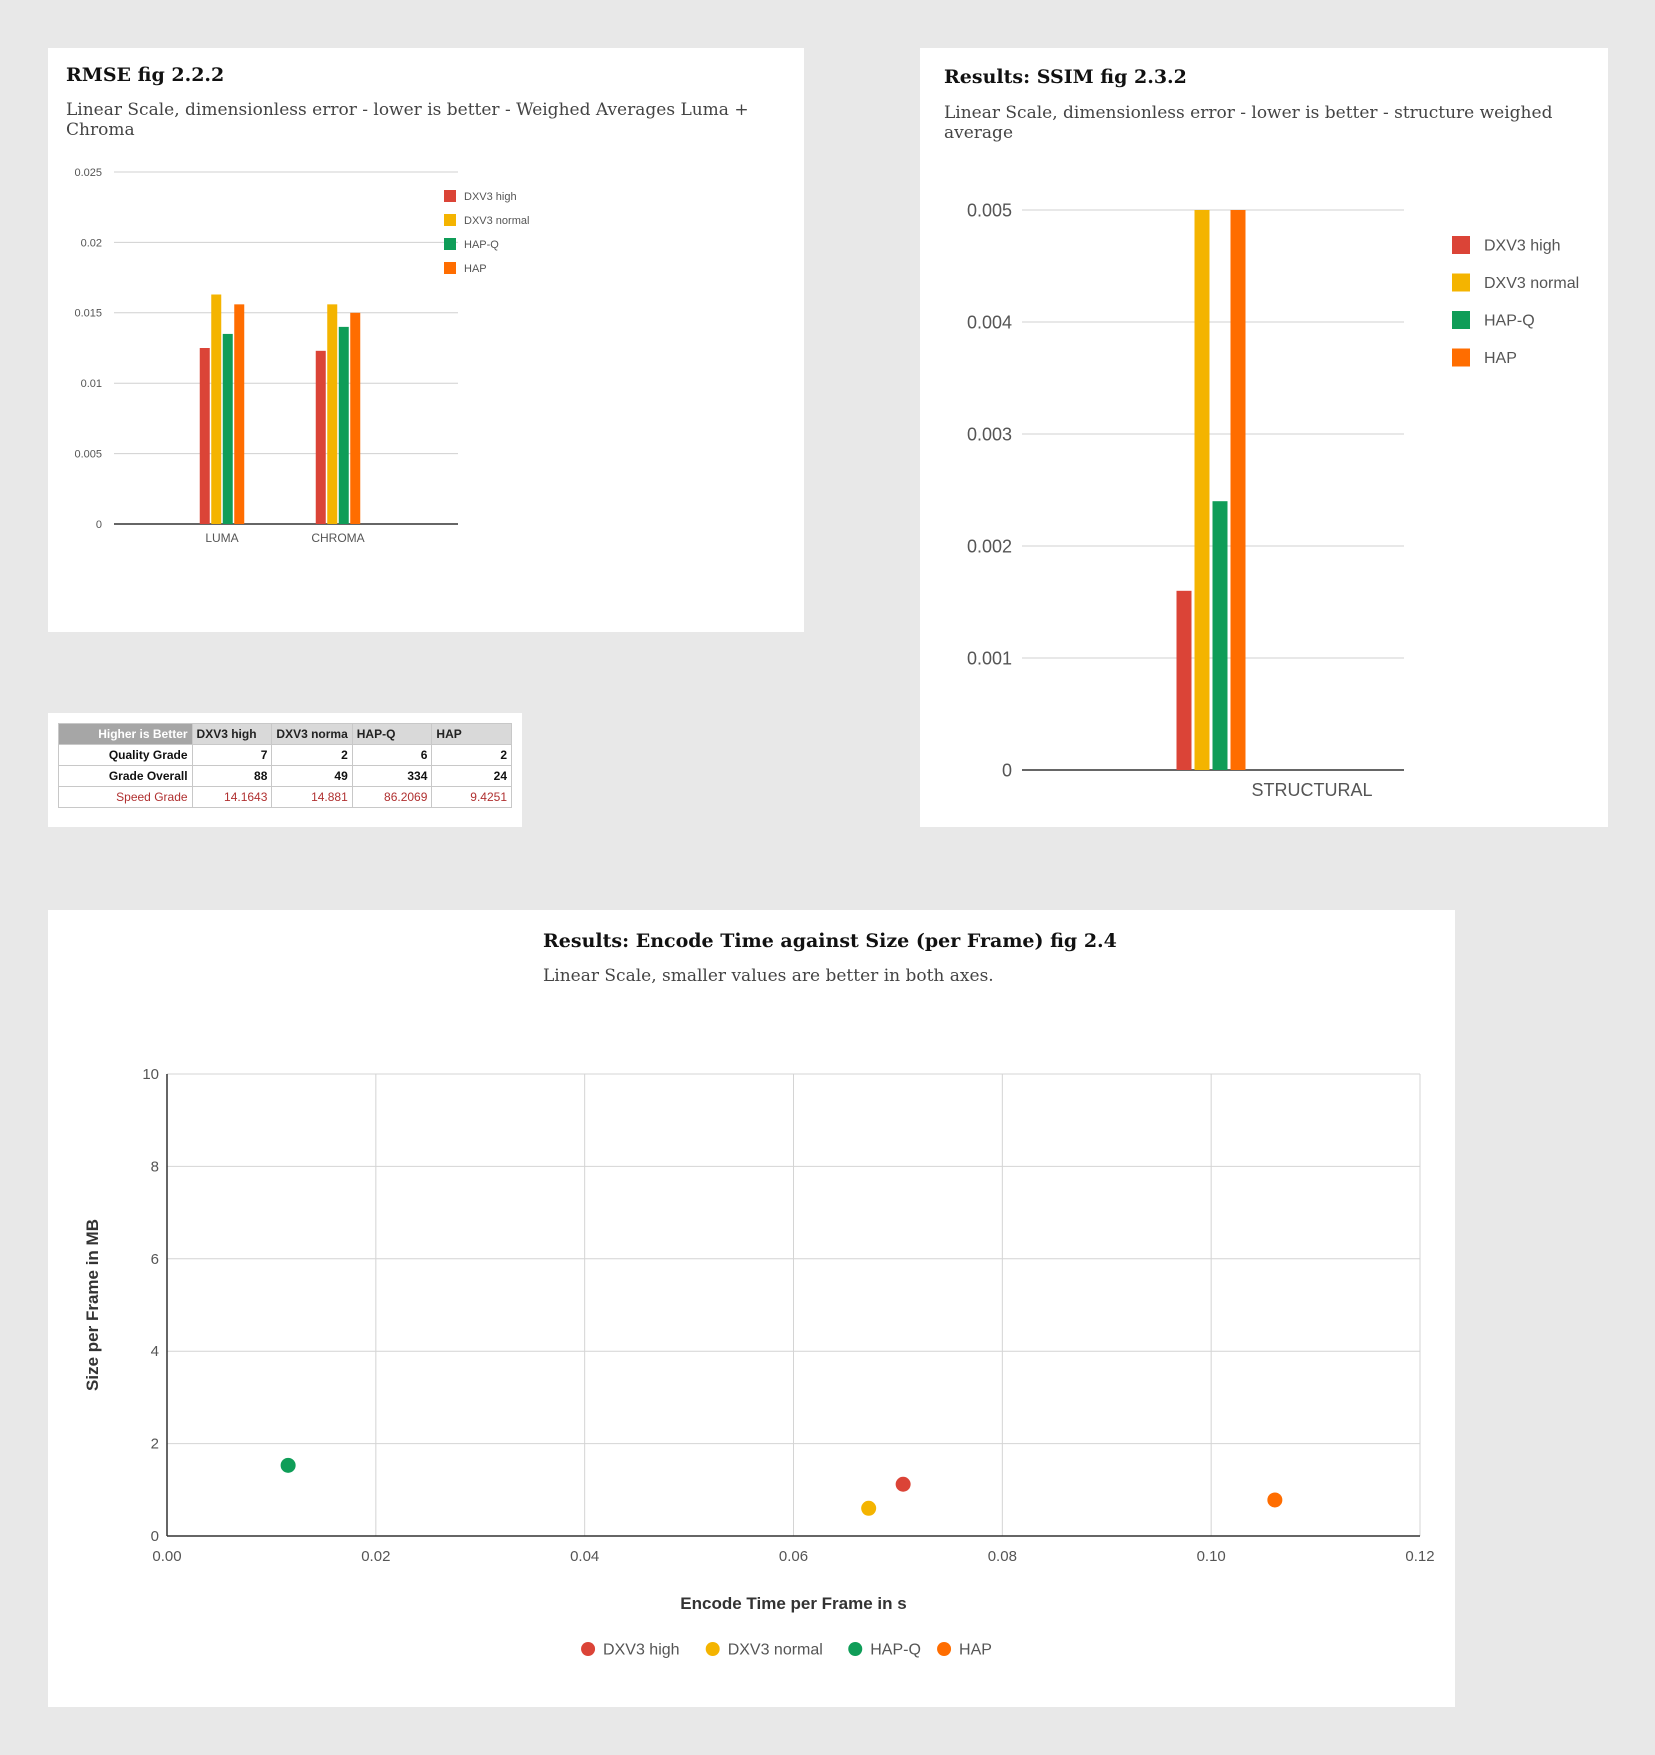 The width and height of the screenshot is (1655, 1755). Describe the element at coordinates (471, 776) in the screenshot. I see `table-cell: 24` at that location.